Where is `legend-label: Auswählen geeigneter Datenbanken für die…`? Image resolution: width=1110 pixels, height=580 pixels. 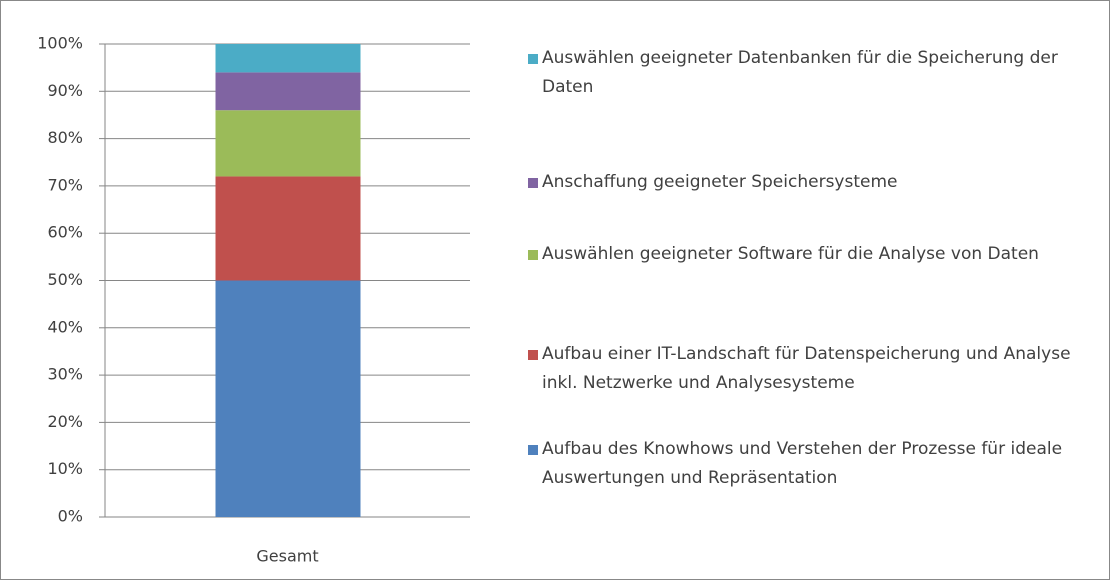 legend-label: Auswählen geeigneter Datenbanken für die… is located at coordinates (800, 72).